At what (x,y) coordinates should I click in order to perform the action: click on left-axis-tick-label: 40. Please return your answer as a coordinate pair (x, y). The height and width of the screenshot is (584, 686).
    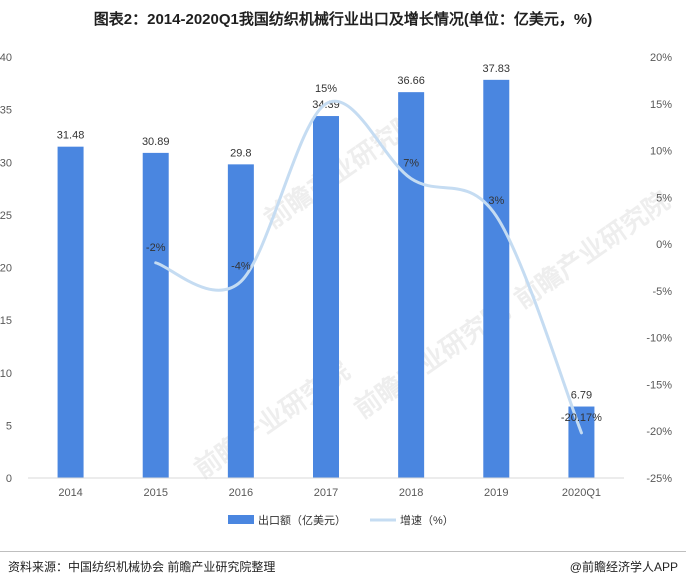
    Looking at the image, I should click on (6, 58).